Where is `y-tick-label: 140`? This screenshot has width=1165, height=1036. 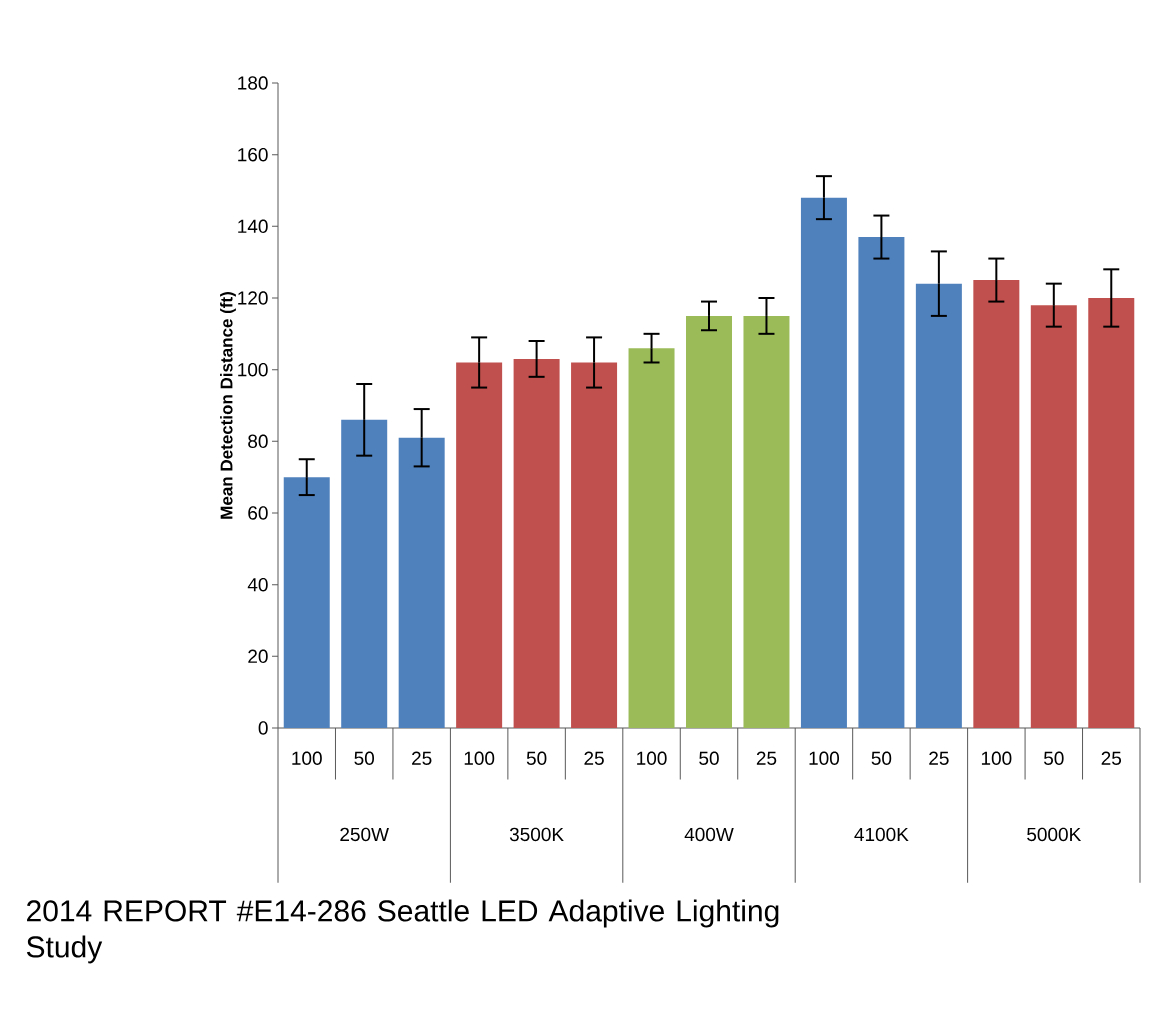 y-tick-label: 140 is located at coordinates (253, 226).